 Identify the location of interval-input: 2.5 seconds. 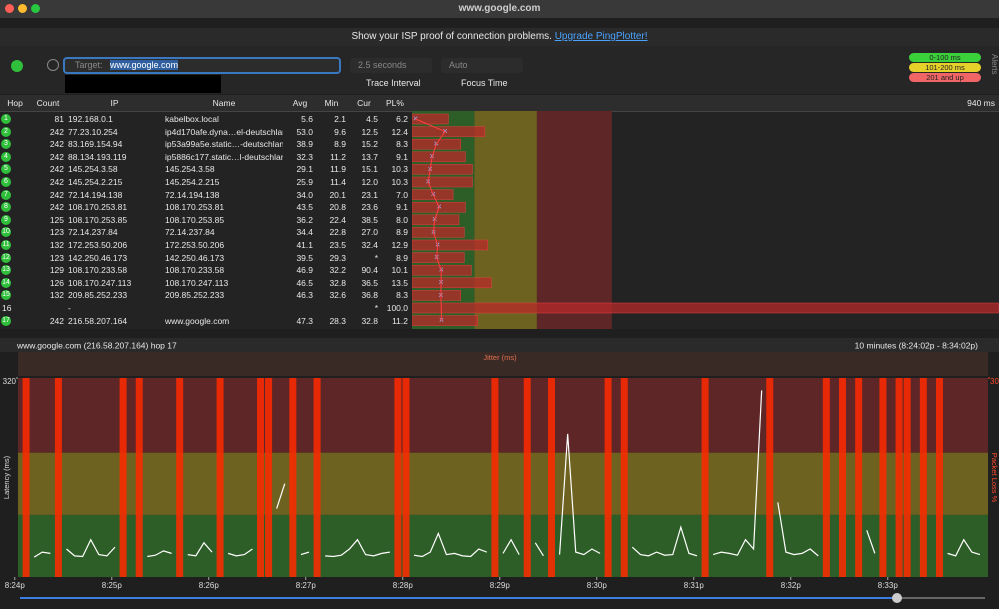
(391, 65).